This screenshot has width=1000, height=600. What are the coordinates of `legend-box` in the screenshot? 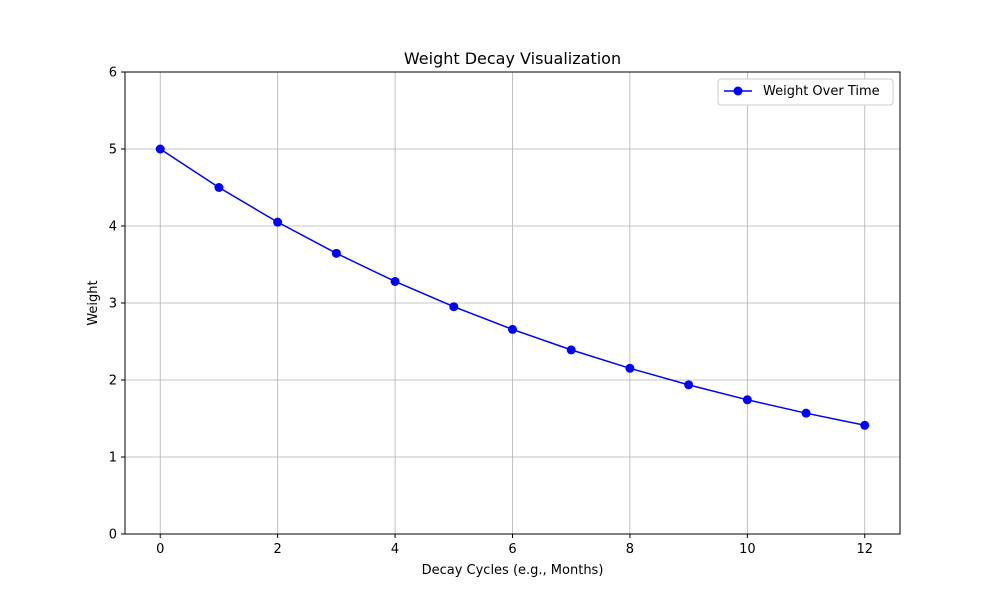 It's located at (805, 92).